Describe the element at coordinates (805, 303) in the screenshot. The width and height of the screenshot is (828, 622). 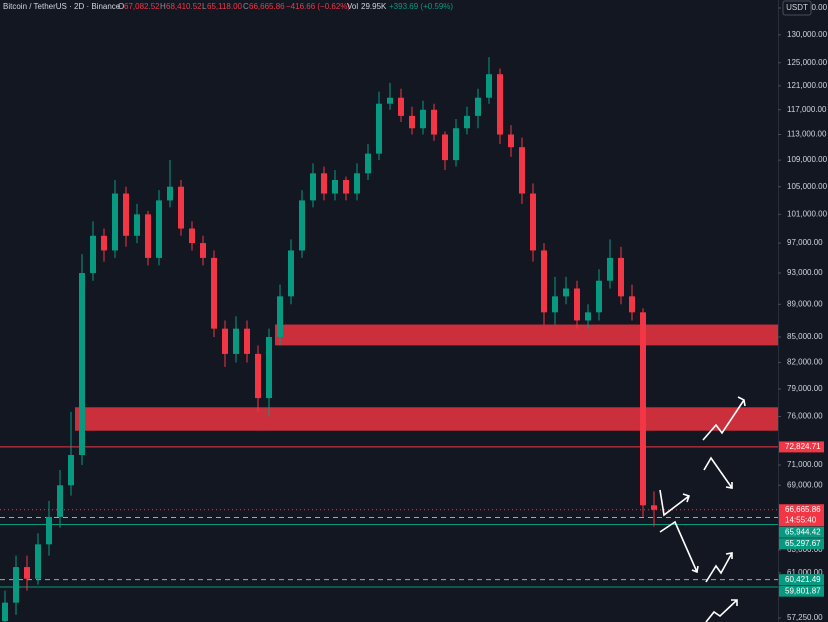
I see `y-tick-label: 89,000.00` at that location.